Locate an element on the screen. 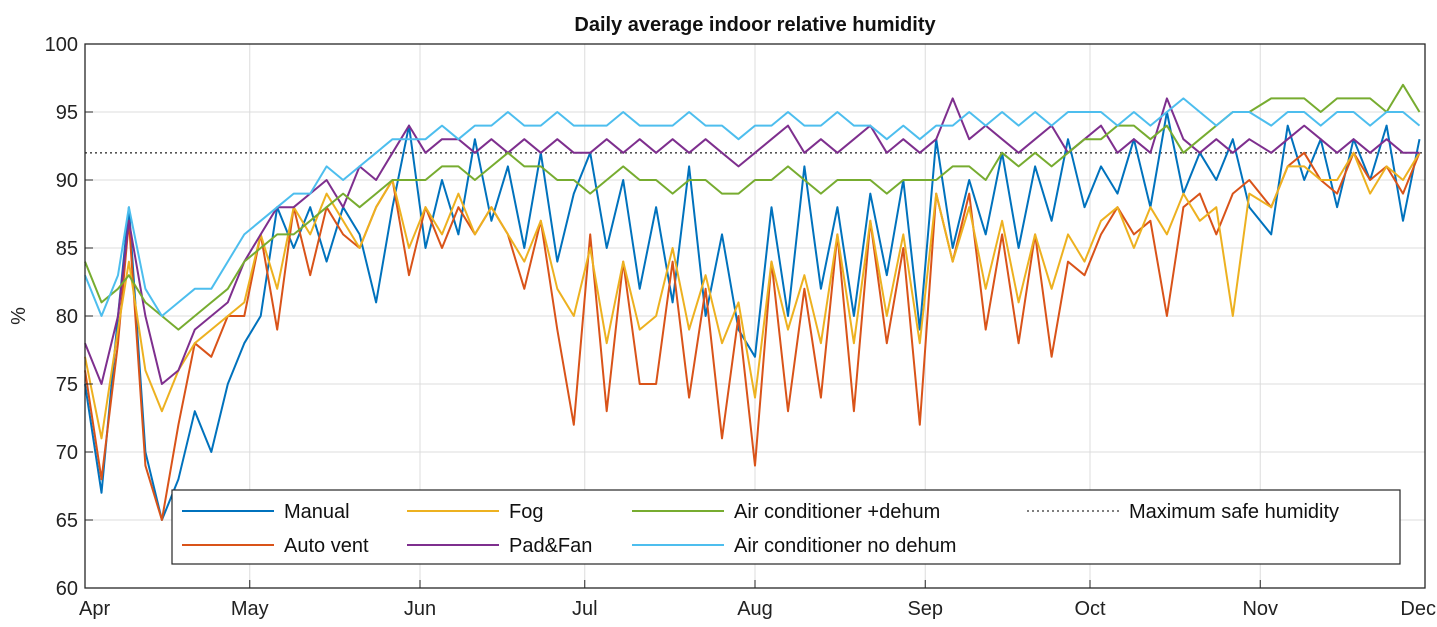 This screenshot has width=1437, height=627. x-tick-label: May is located at coordinates (250, 609).